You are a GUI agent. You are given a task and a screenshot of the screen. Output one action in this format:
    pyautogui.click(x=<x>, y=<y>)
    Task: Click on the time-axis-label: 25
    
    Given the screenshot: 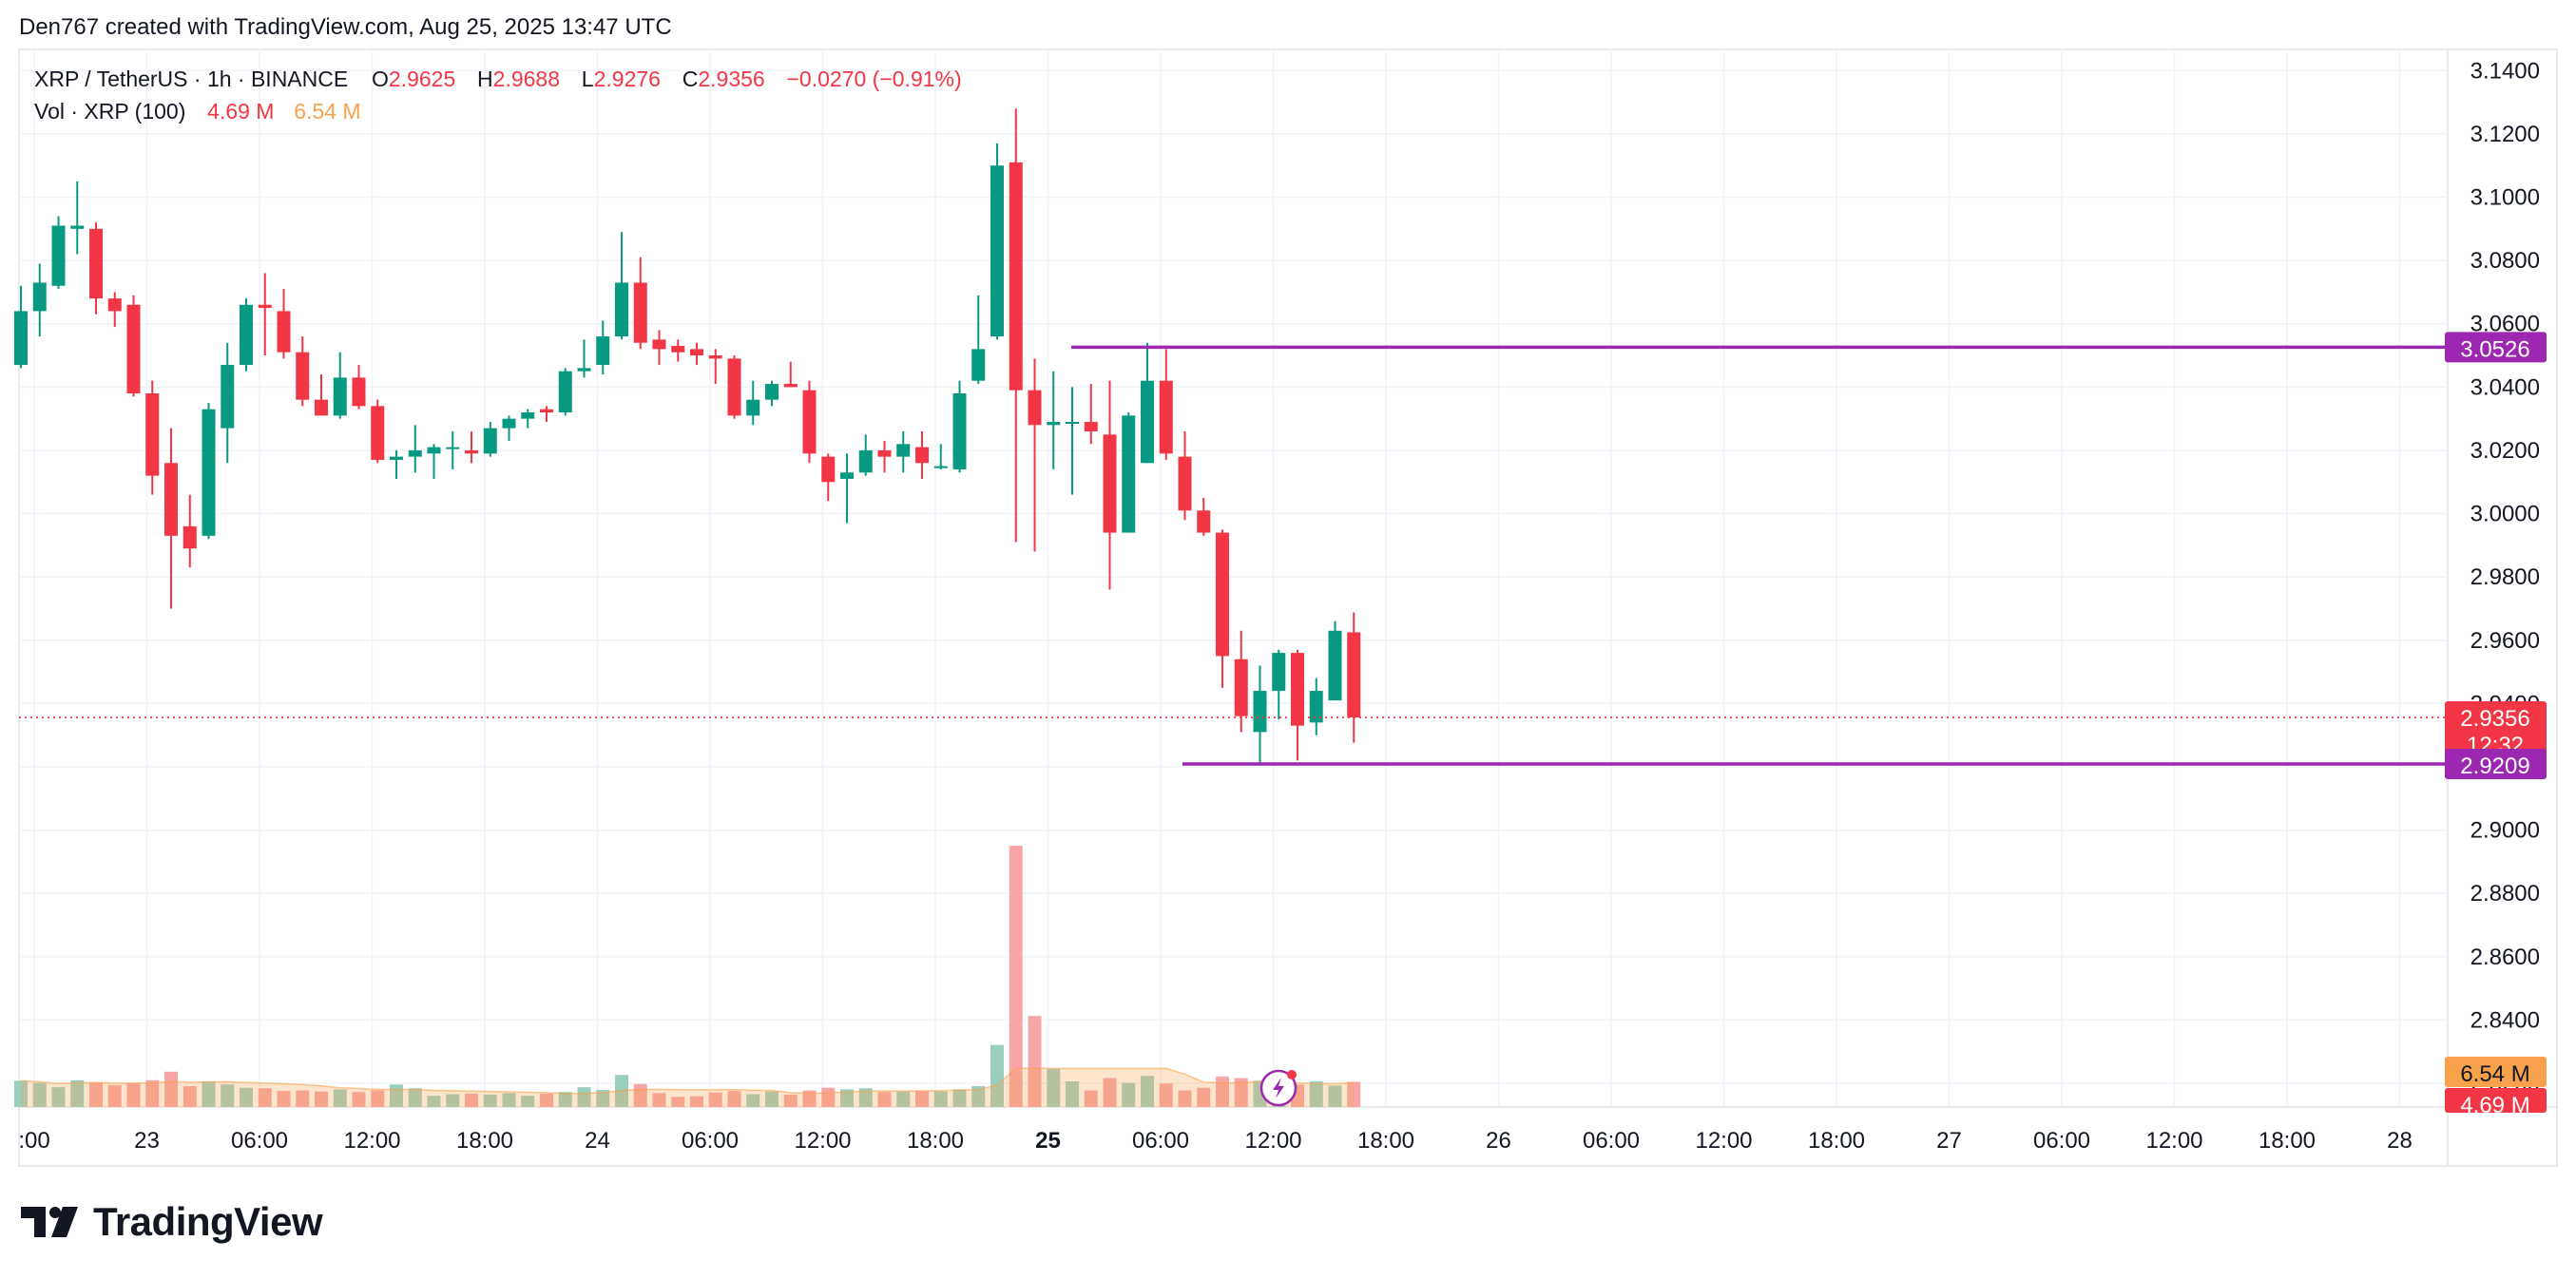 What is the action you would take?
    pyautogui.click(x=1048, y=1141)
    